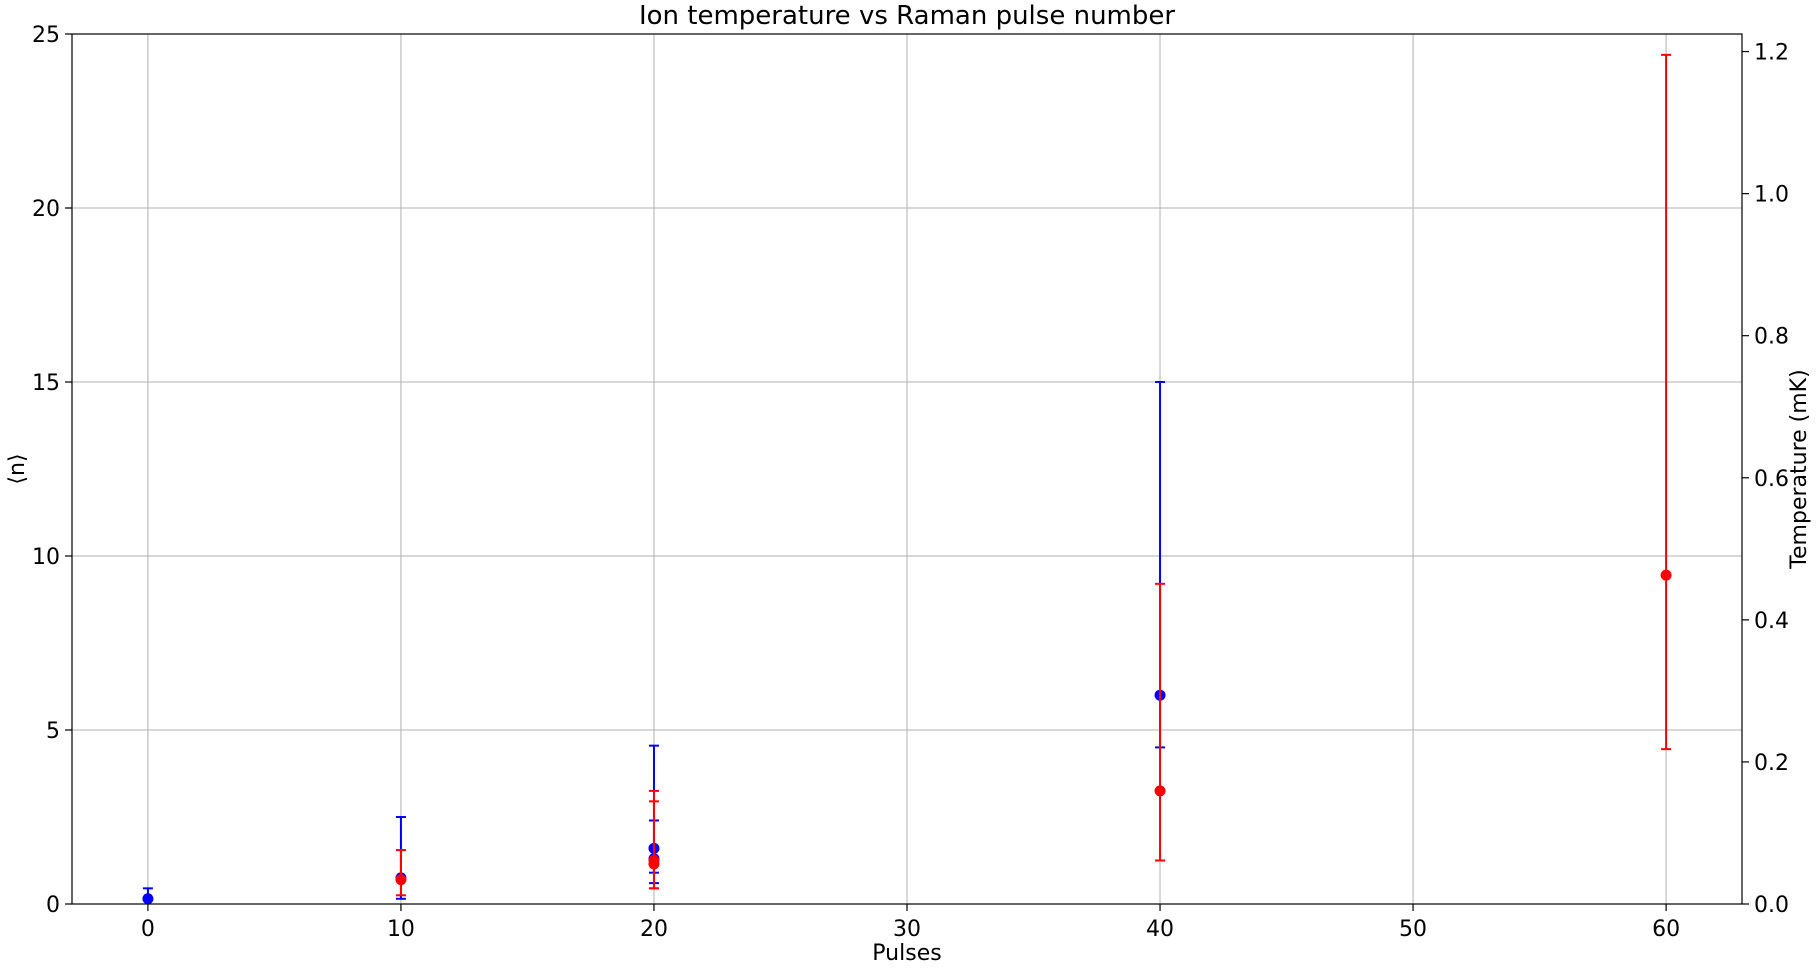 This screenshot has height=968, width=1816. I want to click on x-tick-label: 10, so click(401, 929).